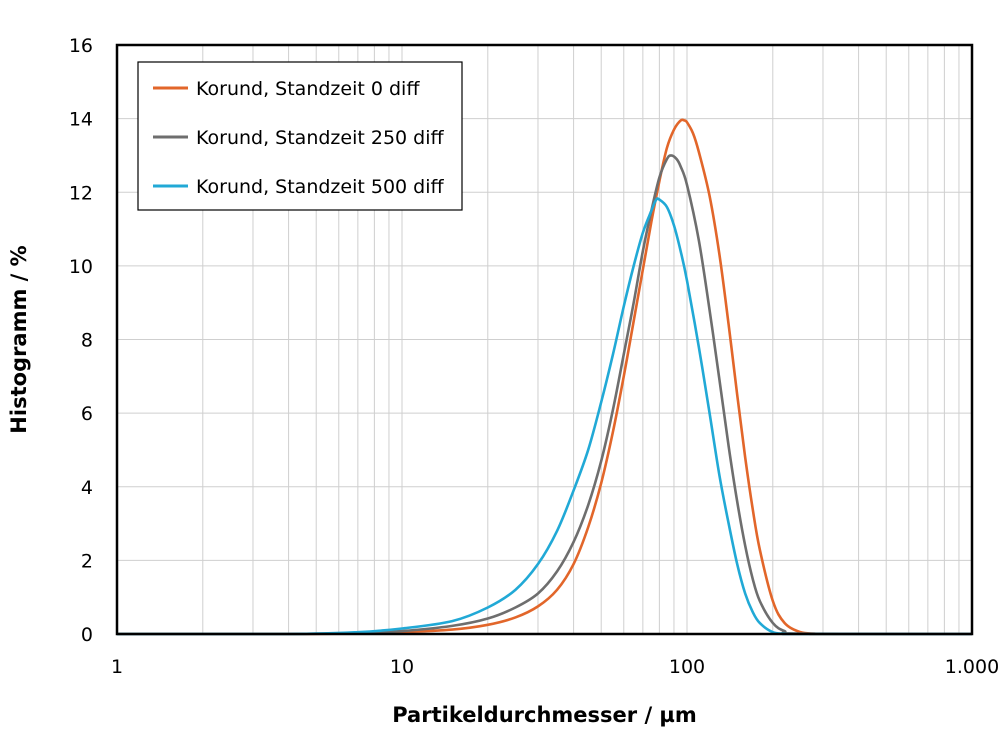 The image size is (1000, 750). What do you see at coordinates (320, 138) in the screenshot?
I see `legend-label: Korund, Standzeit 250 diff` at bounding box center [320, 138].